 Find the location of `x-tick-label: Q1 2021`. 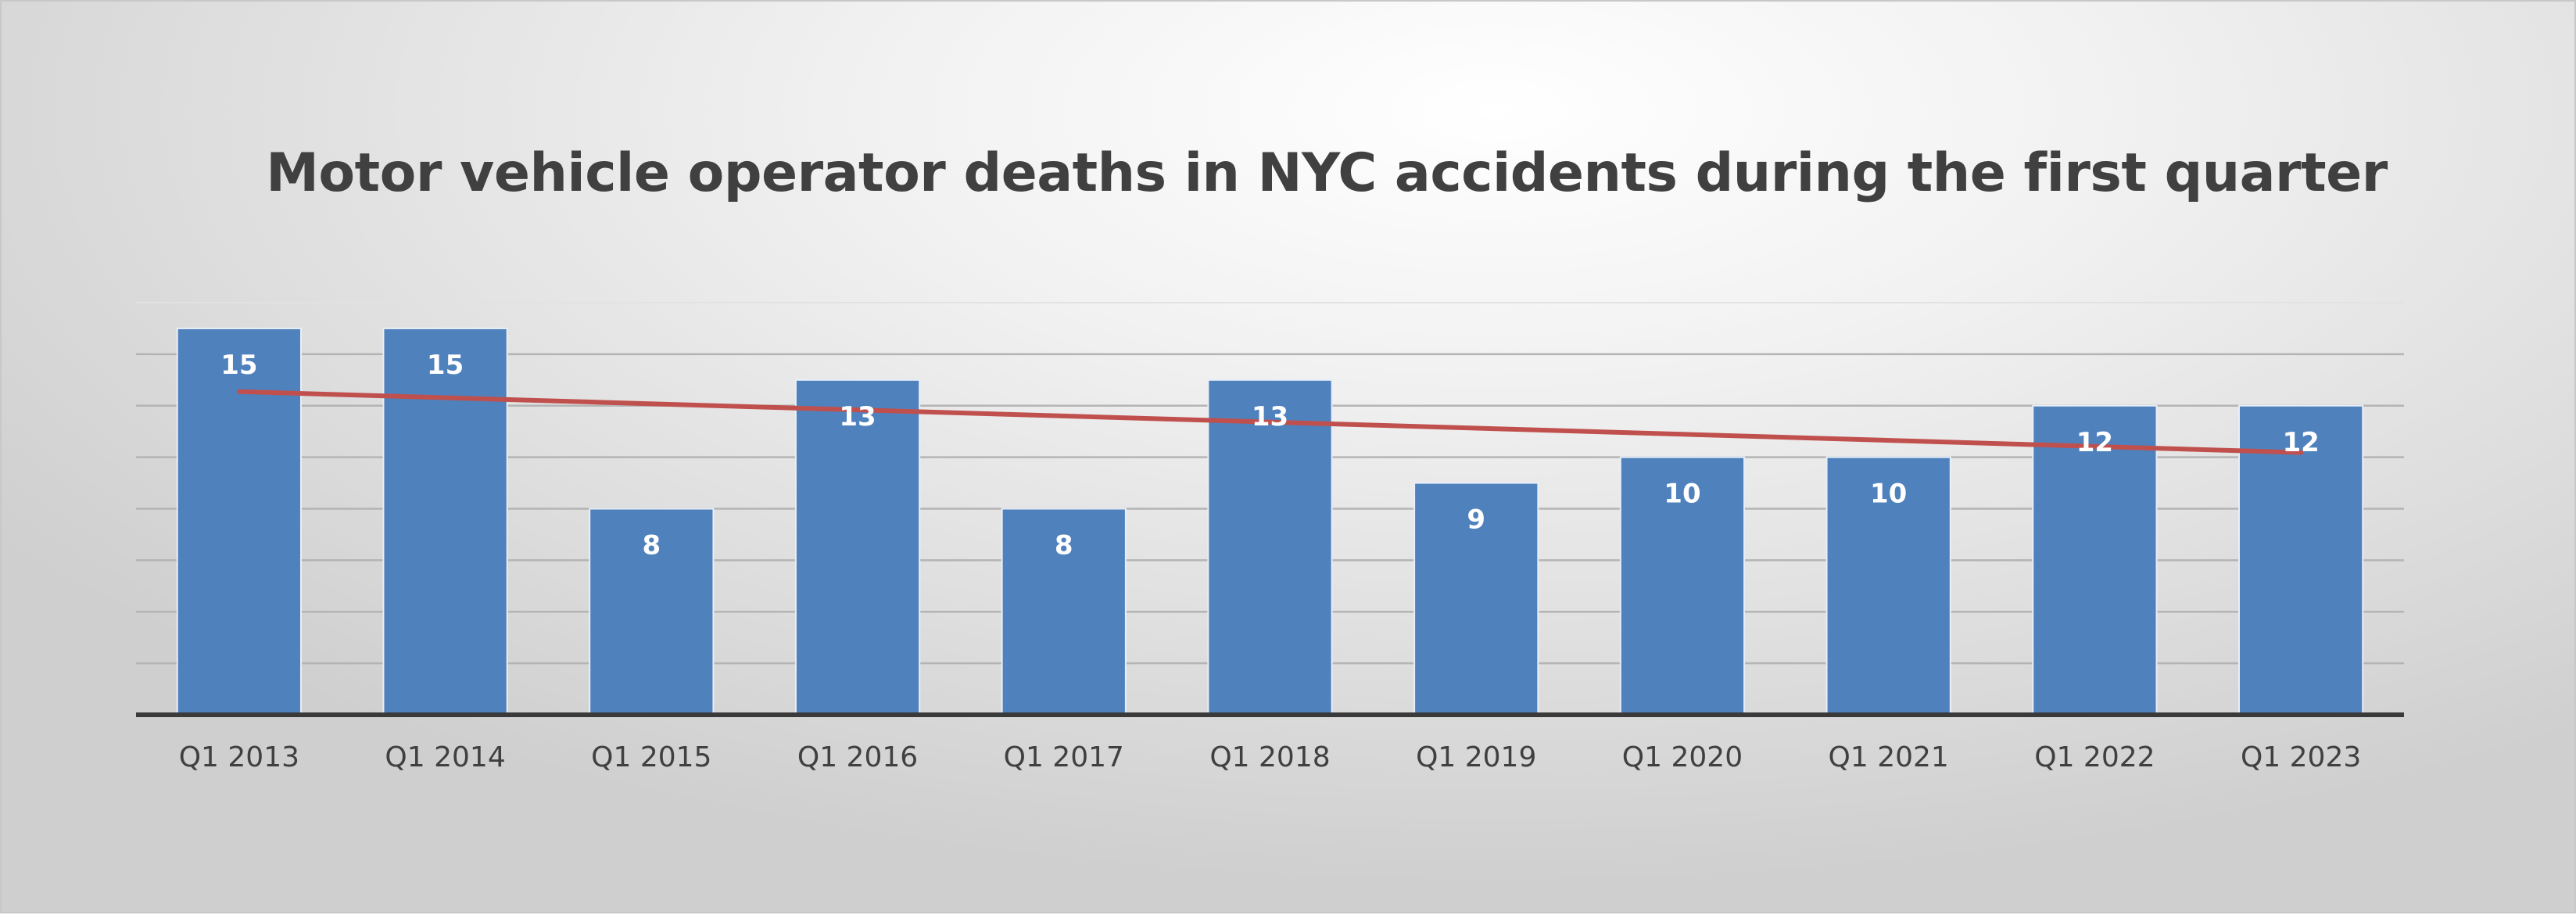

x-tick-label: Q1 2021 is located at coordinates (1889, 757).